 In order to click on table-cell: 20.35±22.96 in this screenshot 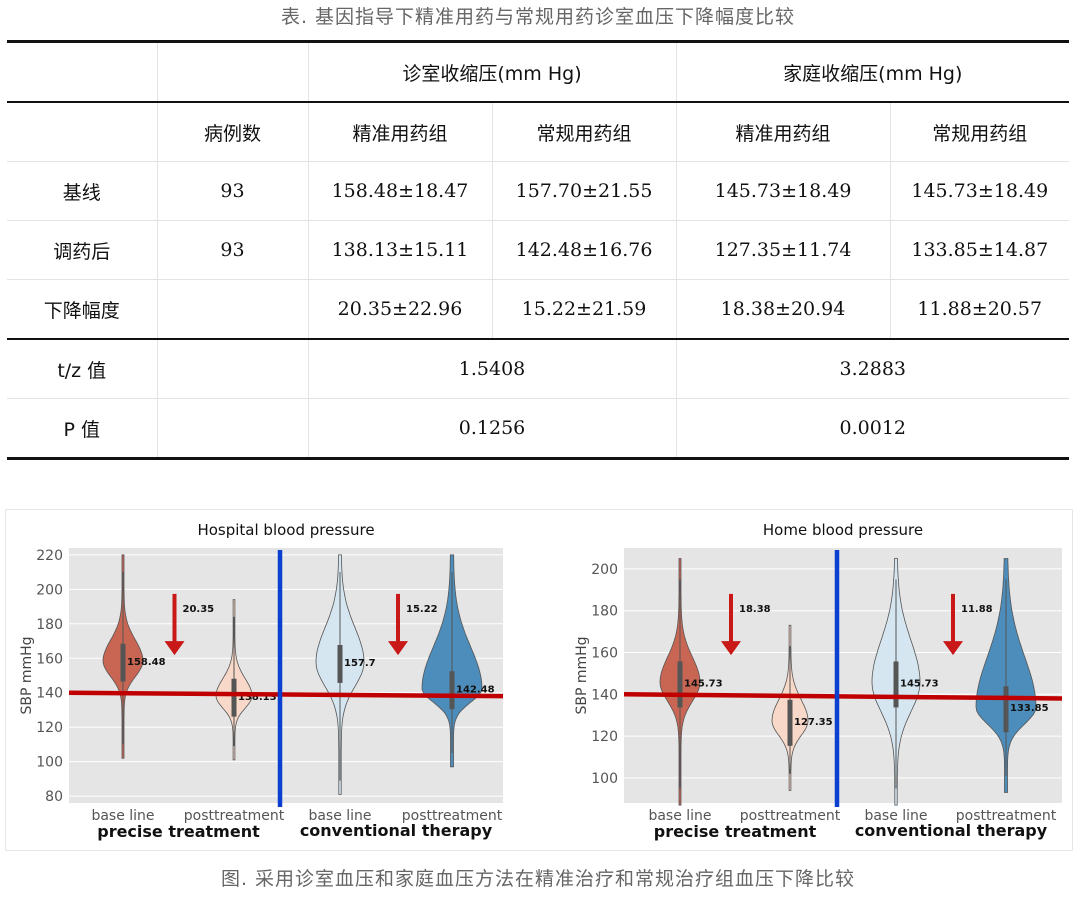, I will do `click(399, 309)`.